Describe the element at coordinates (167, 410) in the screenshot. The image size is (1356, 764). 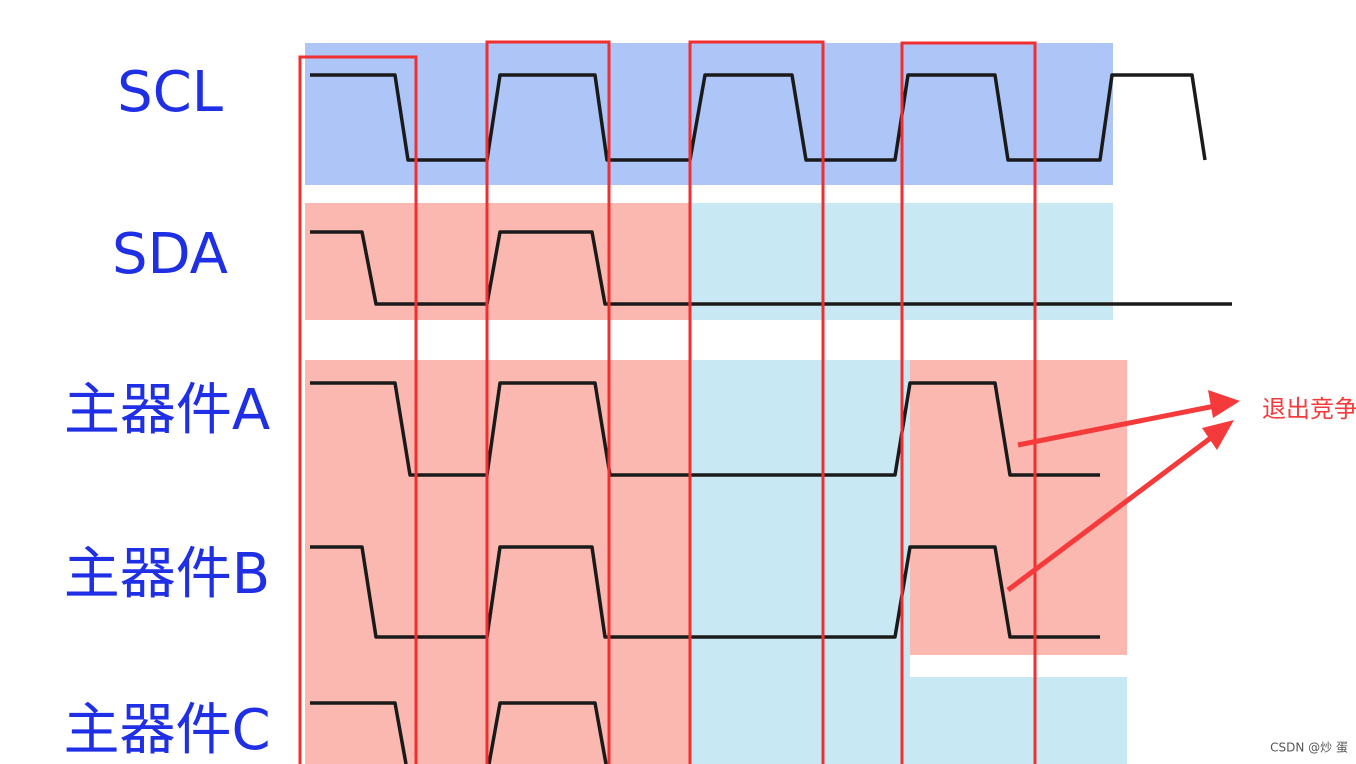
I see `signal-label: 主器件A` at that location.